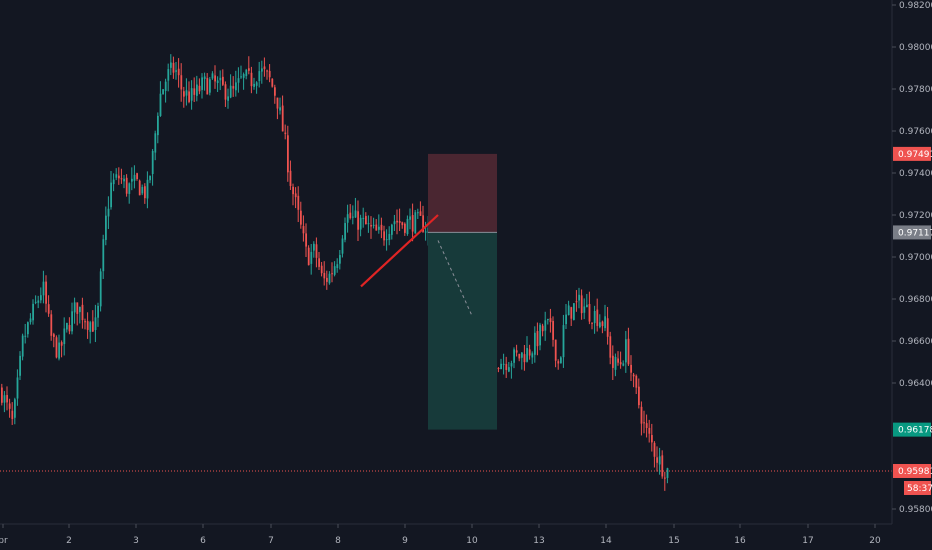  What do you see at coordinates (399, 251) in the screenshot?
I see `trend-line` at bounding box center [399, 251].